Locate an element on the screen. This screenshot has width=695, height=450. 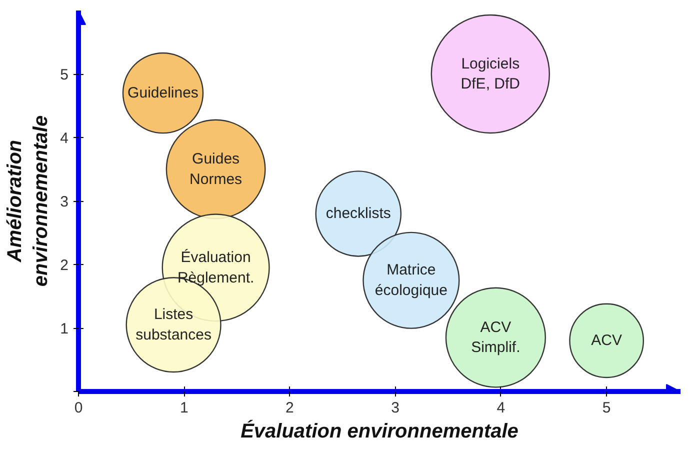
x-tick-label: 3 is located at coordinates (395, 408).